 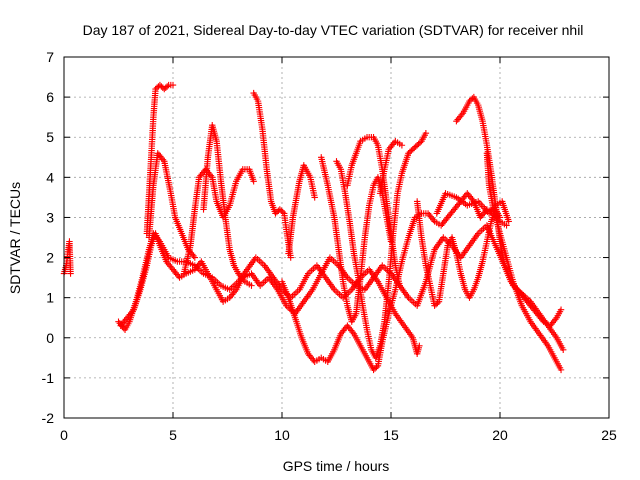 What do you see at coordinates (272, 175) in the screenshot?
I see `series-s8` at bounding box center [272, 175].